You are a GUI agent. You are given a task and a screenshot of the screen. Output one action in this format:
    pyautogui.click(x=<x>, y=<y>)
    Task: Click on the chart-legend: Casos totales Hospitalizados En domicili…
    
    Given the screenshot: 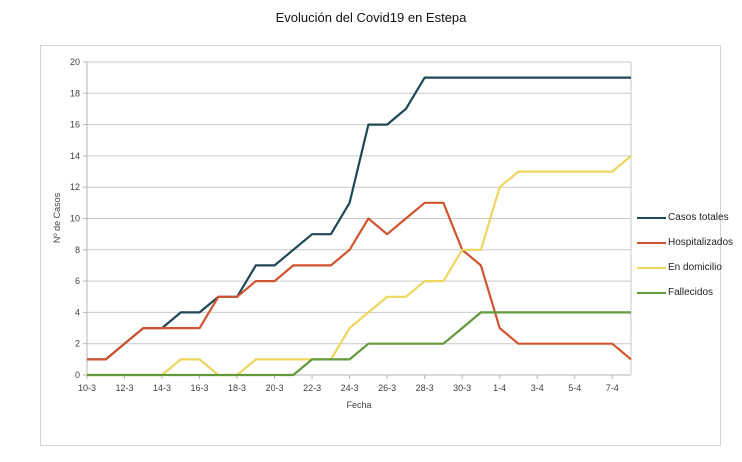 What is the action you would take?
    pyautogui.click(x=685, y=255)
    